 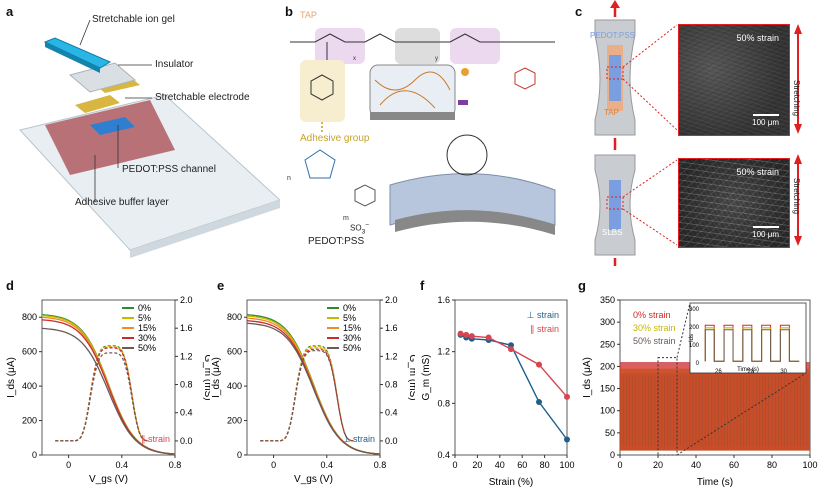 What do you see at coordinates (615, 73) in the screenshot?
I see `zoom-box-top` at bounding box center [615, 73].